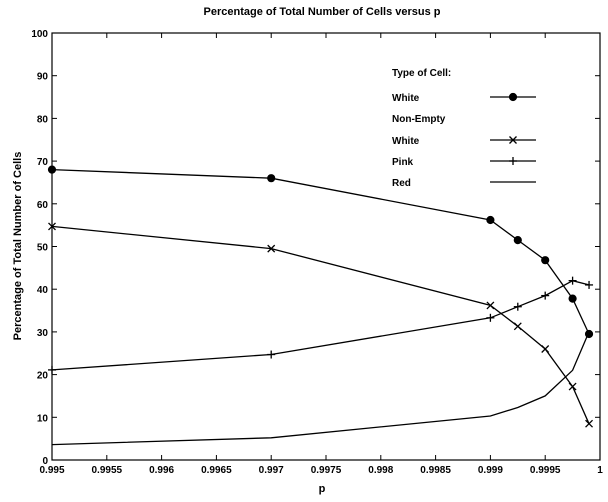 The width and height of the screenshot is (608, 502). I want to click on x-tick-label: 0.9955, so click(107, 470).